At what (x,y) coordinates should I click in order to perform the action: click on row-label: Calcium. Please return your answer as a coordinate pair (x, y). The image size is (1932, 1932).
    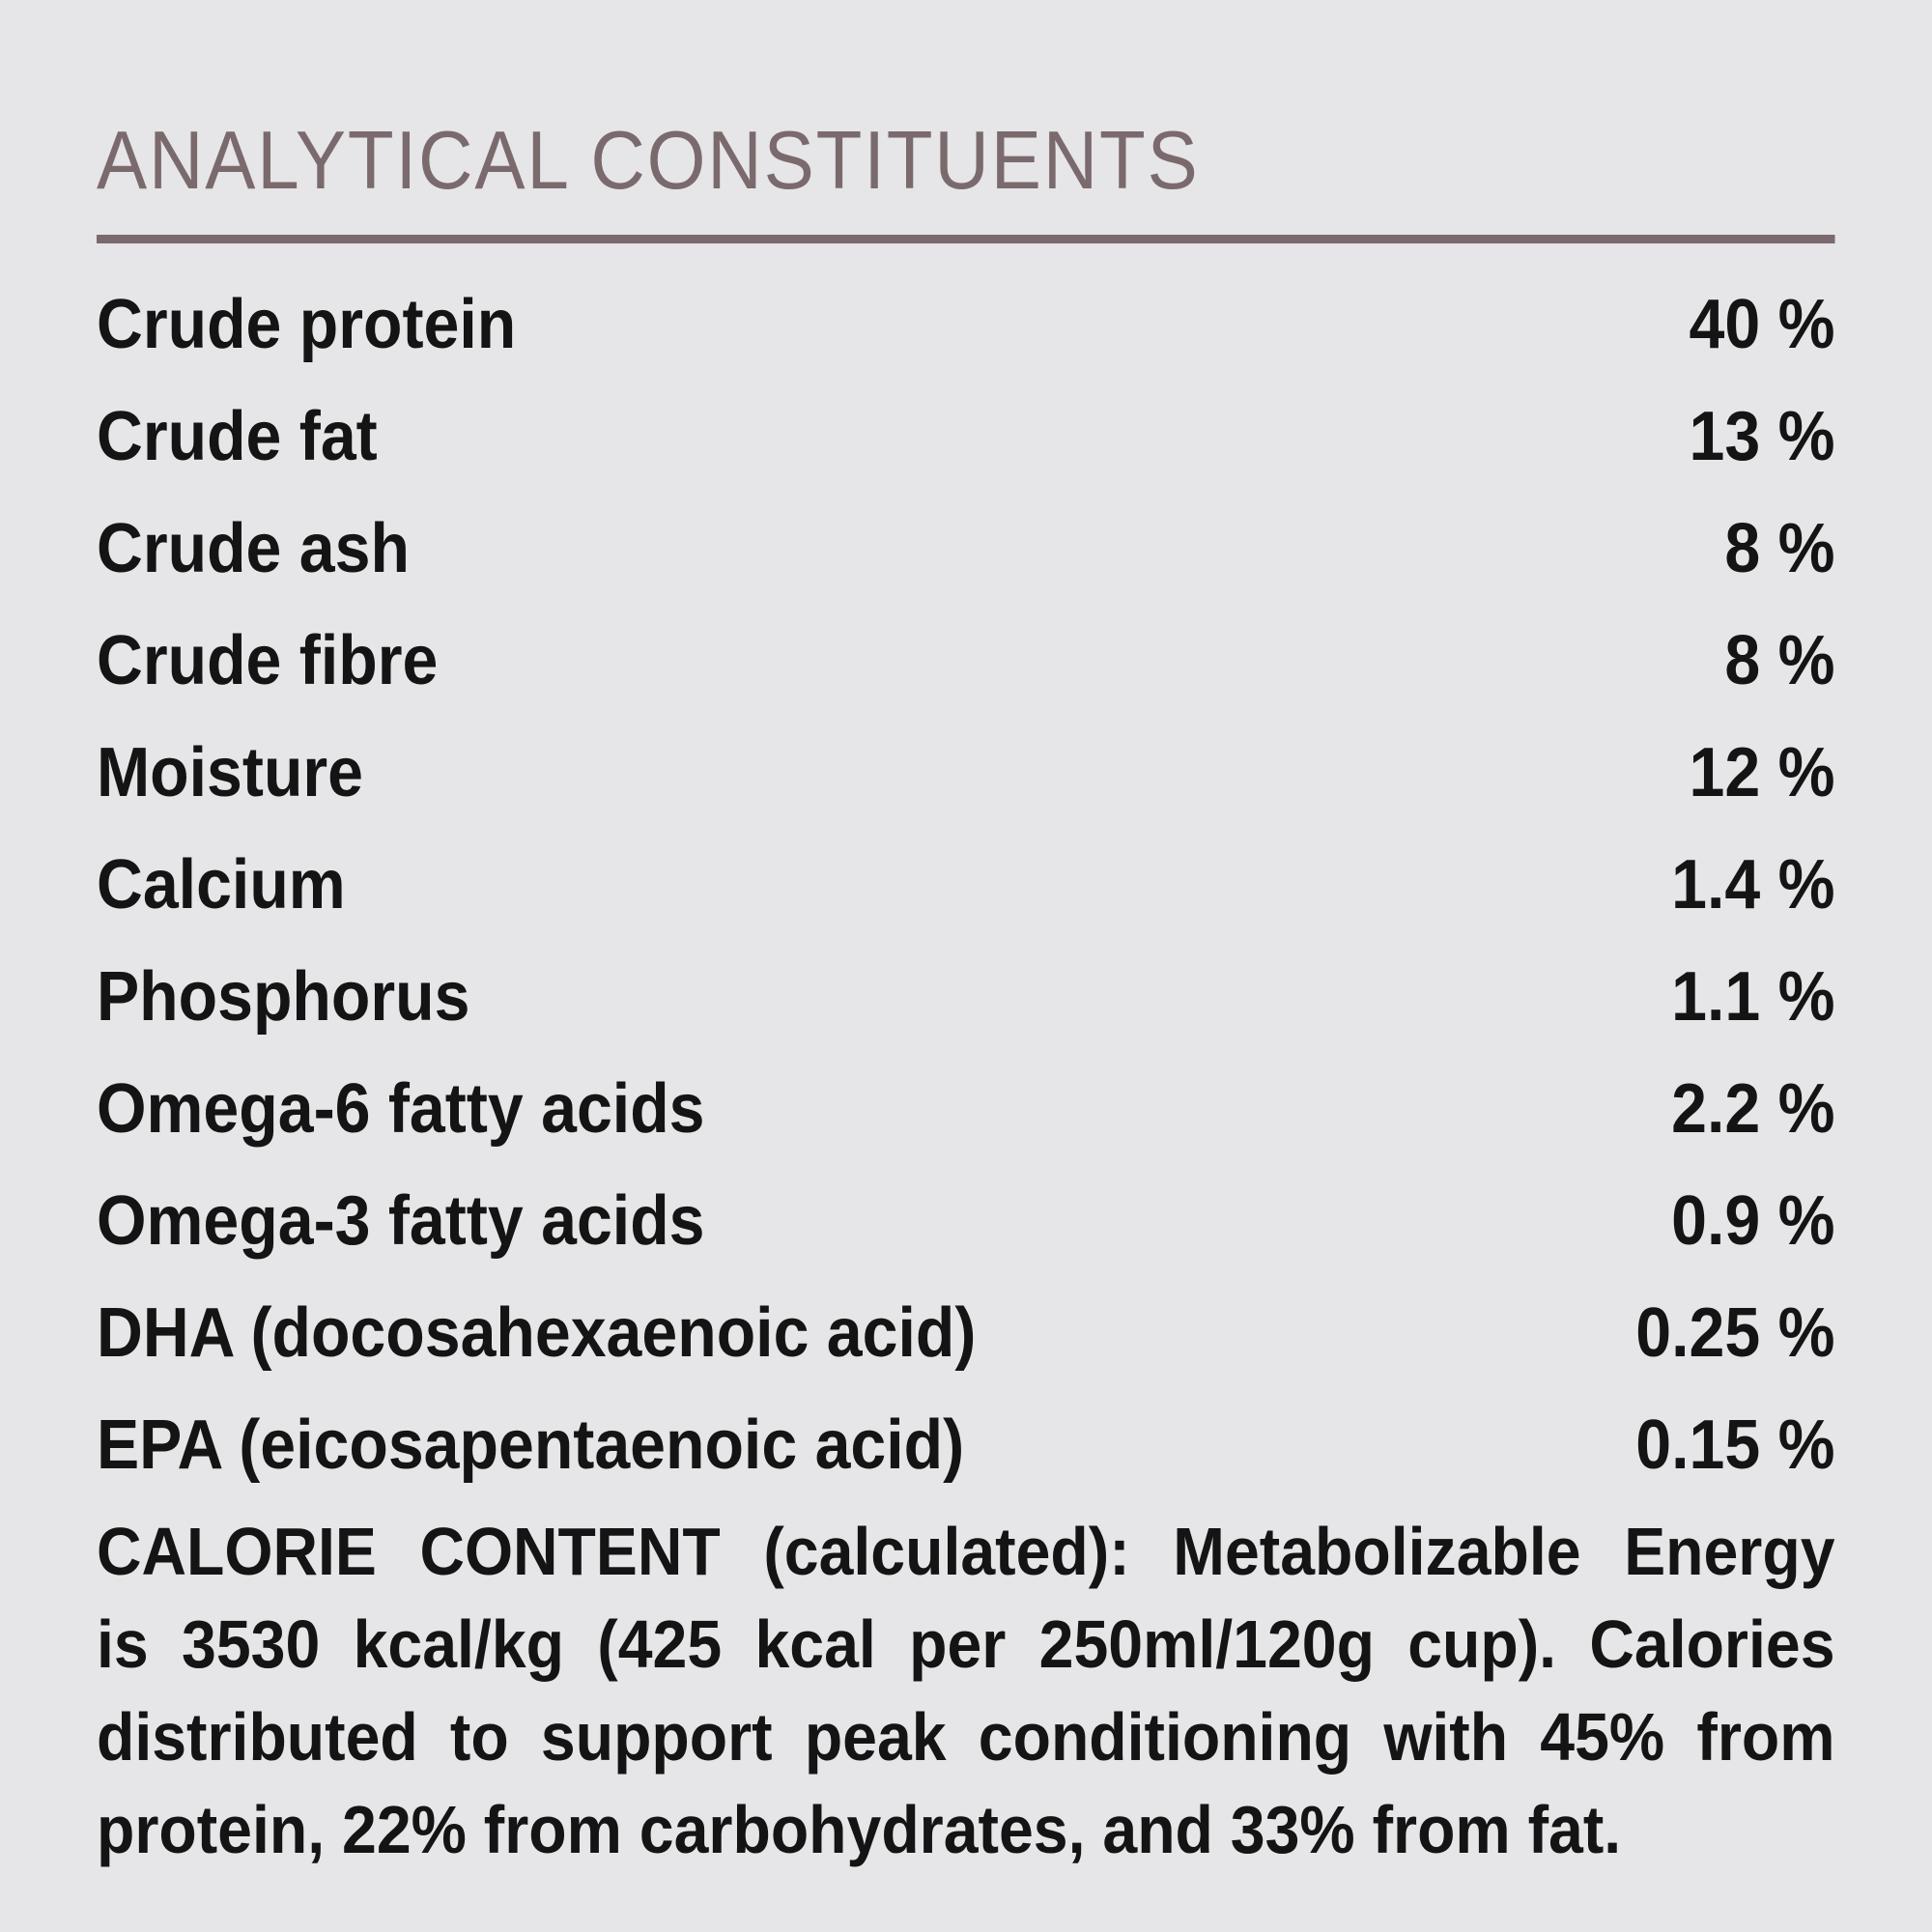
    Looking at the image, I should click on (221, 884).